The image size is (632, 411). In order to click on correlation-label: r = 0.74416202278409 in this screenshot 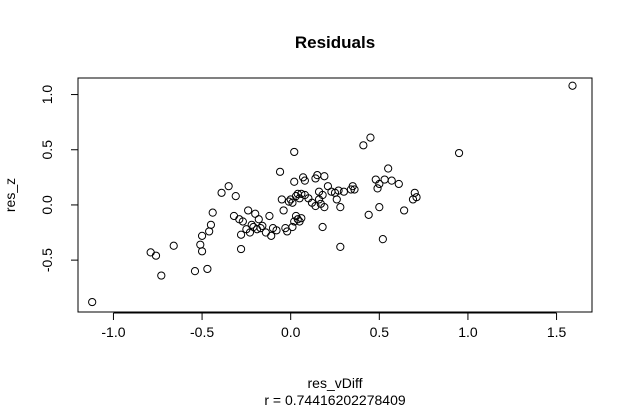, I will do `click(335, 400)`.